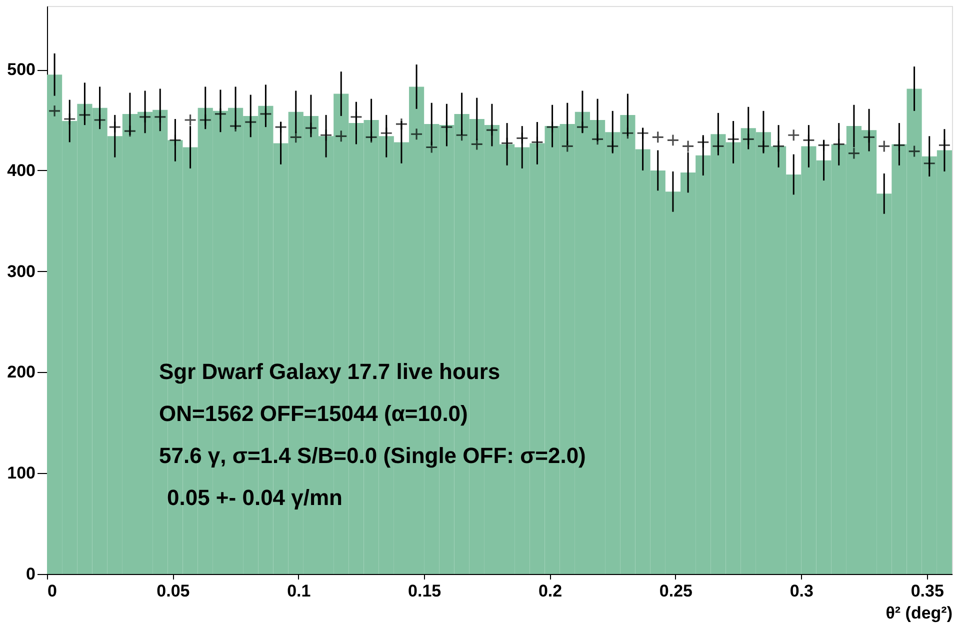 The width and height of the screenshot is (969, 637). What do you see at coordinates (313, 413) in the screenshot?
I see `annotation: ON=1562 OFF=15044 (α=10.0)` at bounding box center [313, 413].